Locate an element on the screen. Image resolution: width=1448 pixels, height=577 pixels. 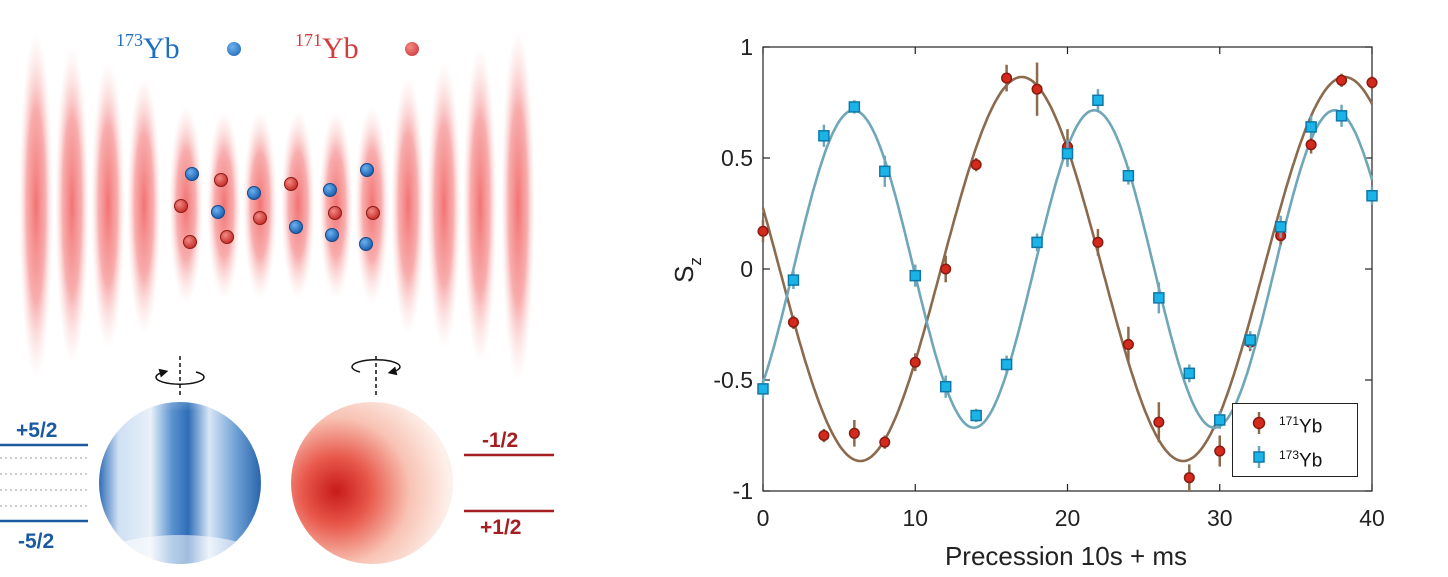
red-atom-legend-dot is located at coordinates (412, 49).